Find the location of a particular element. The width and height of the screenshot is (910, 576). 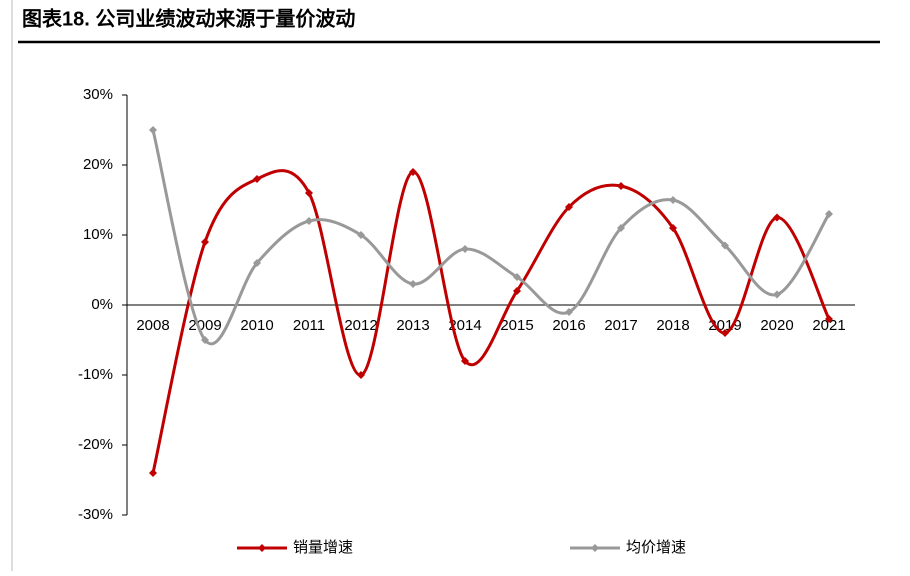

x-tick-label: 2020 is located at coordinates (776, 325).